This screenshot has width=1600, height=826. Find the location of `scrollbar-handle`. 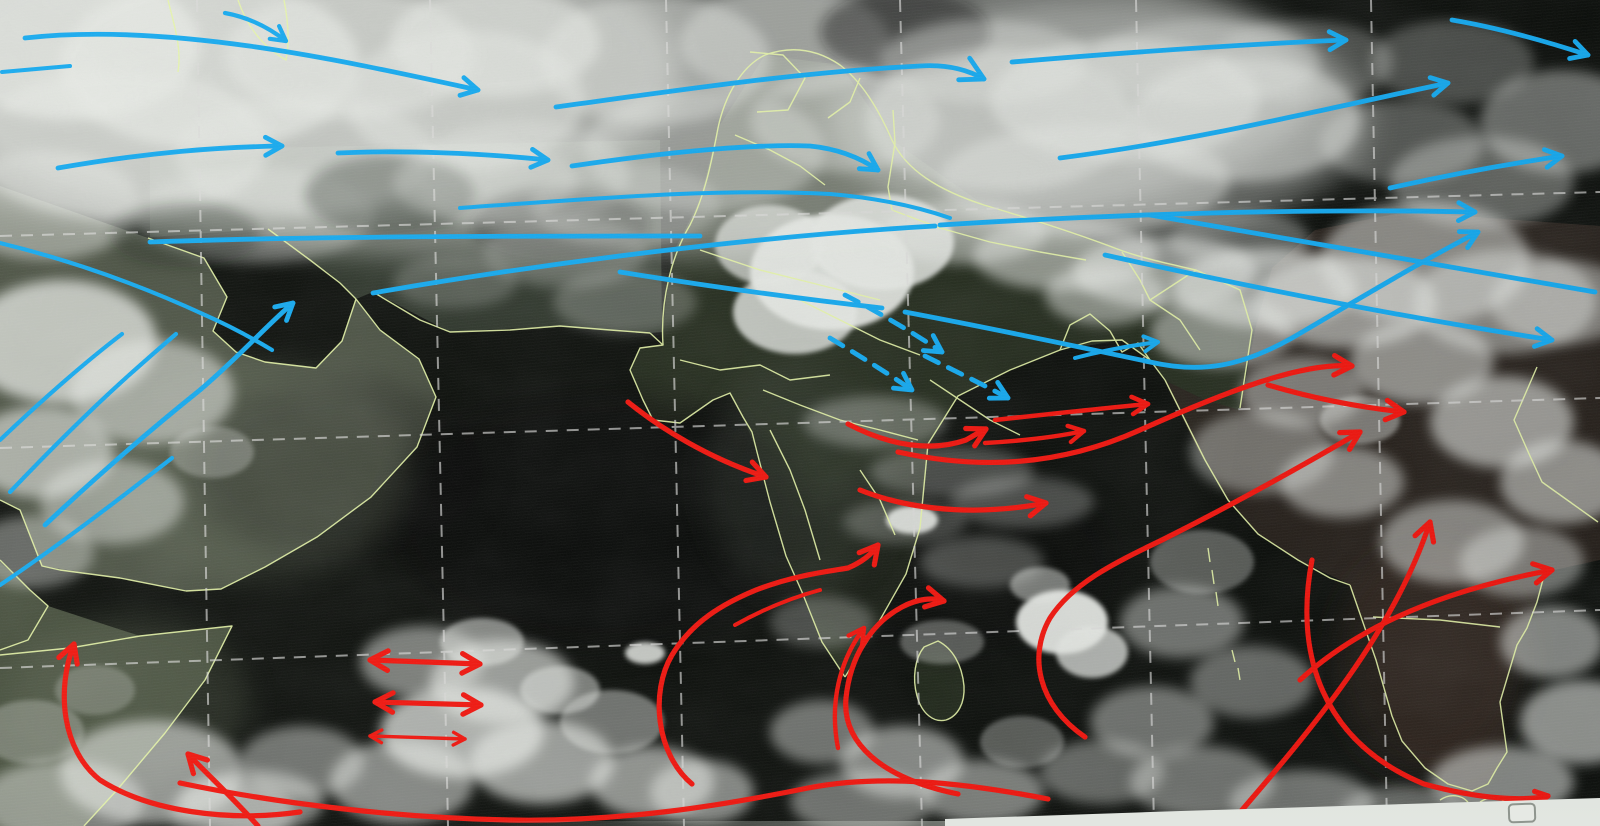

scrollbar-handle is located at coordinates (1522, 813).